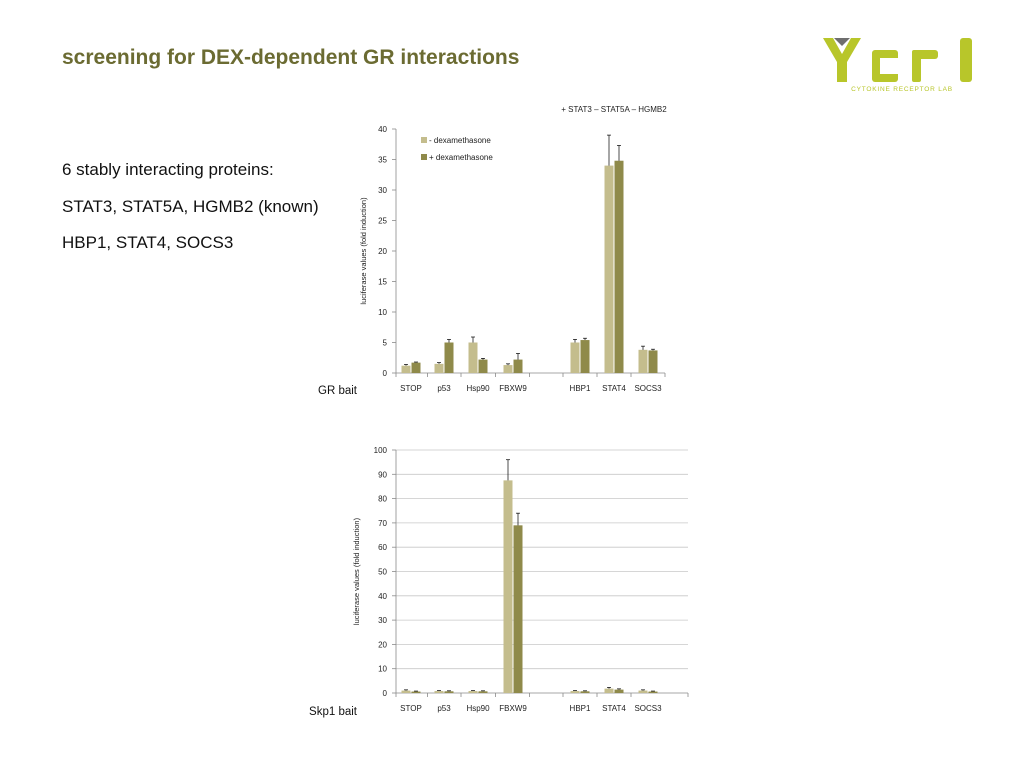  What do you see at coordinates (614, 388) in the screenshot?
I see `chart1-x-tick-label: STAT4` at bounding box center [614, 388].